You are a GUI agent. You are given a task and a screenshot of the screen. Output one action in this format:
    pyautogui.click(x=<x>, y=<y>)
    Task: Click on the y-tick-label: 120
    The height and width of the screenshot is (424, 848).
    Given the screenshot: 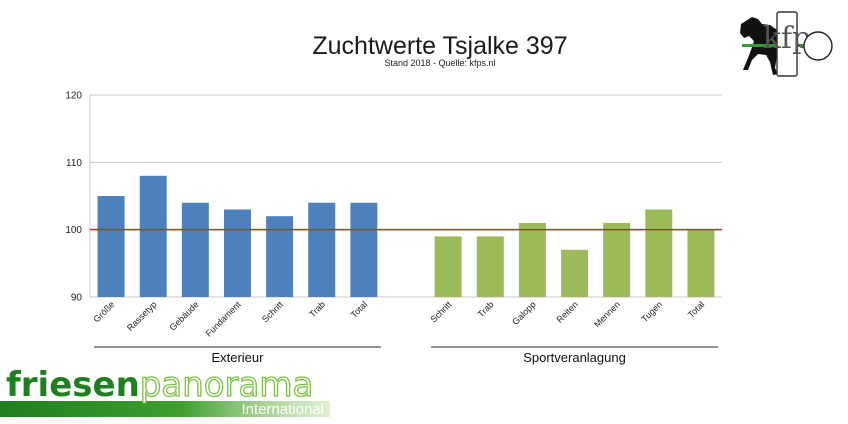 What is the action you would take?
    pyautogui.click(x=73, y=96)
    